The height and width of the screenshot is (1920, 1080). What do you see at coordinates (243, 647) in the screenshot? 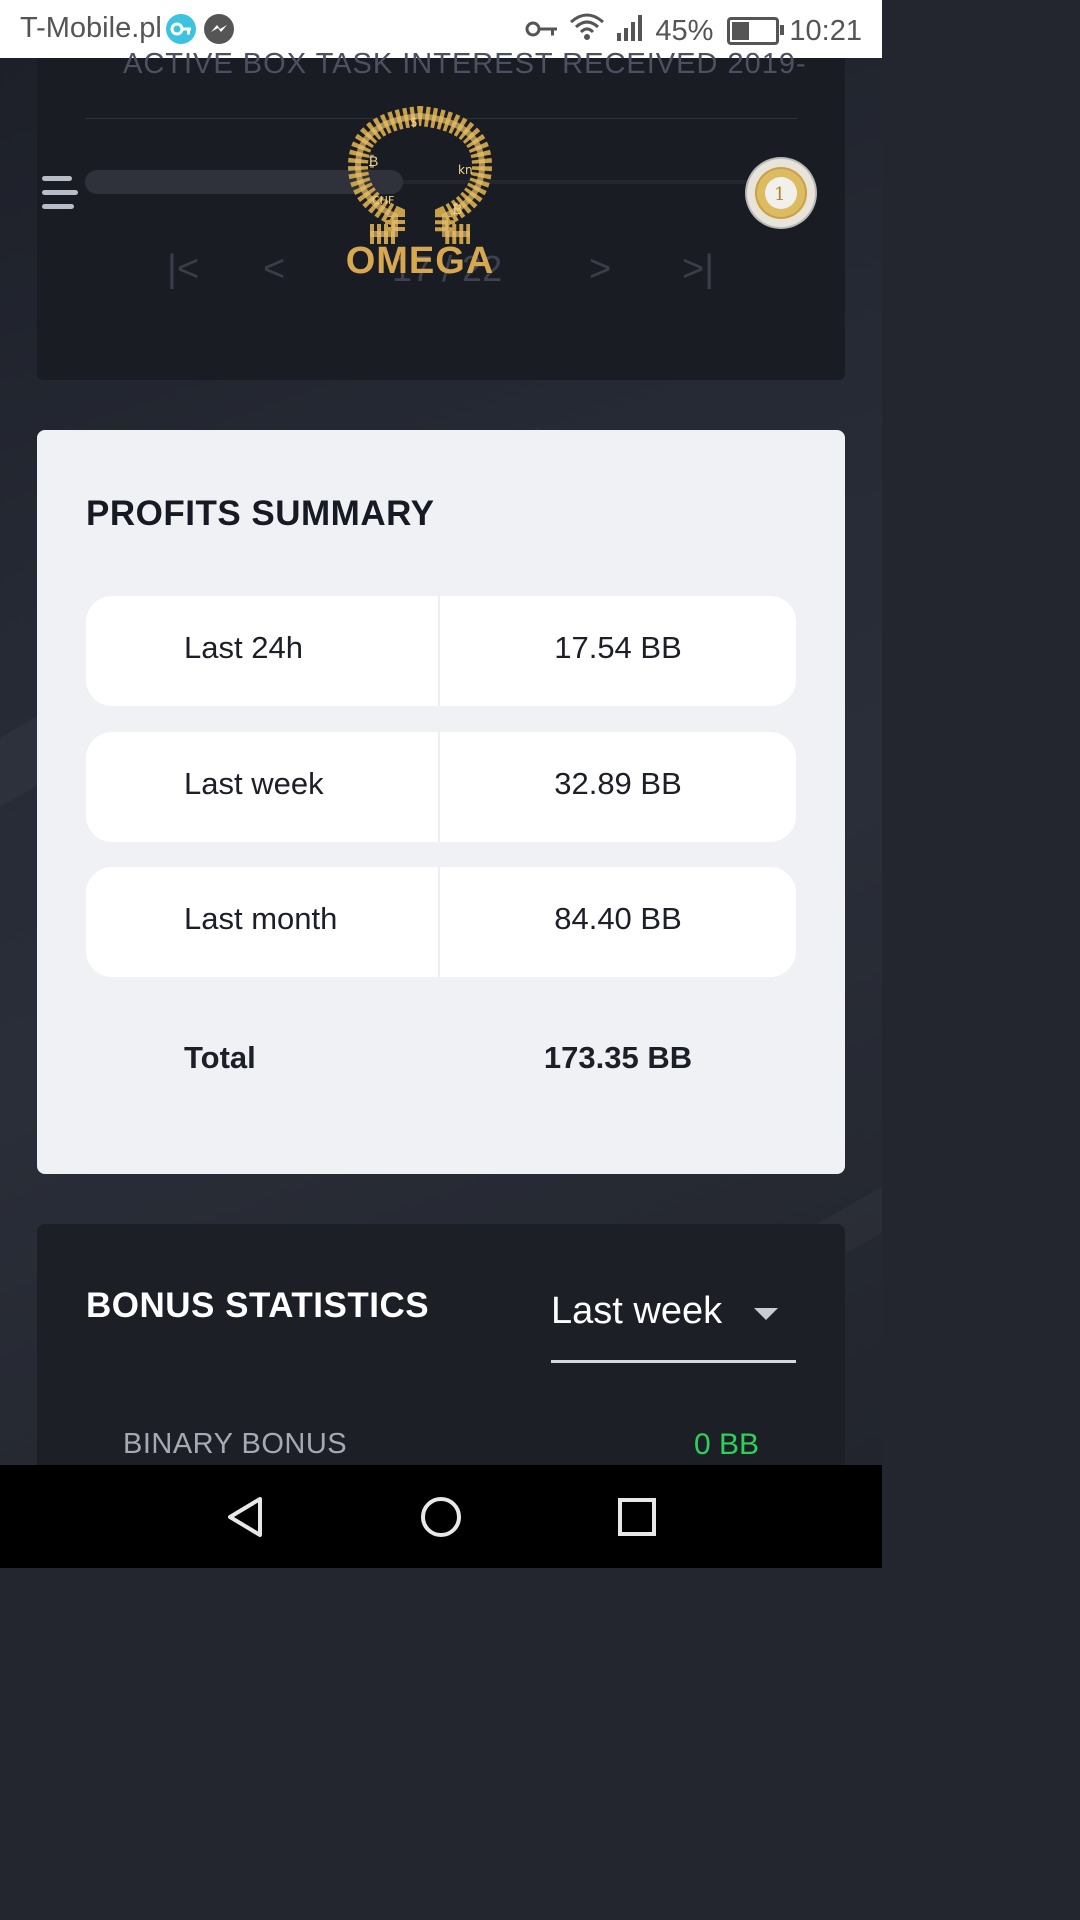
I see `row-label: Last 24h` at bounding box center [243, 647].